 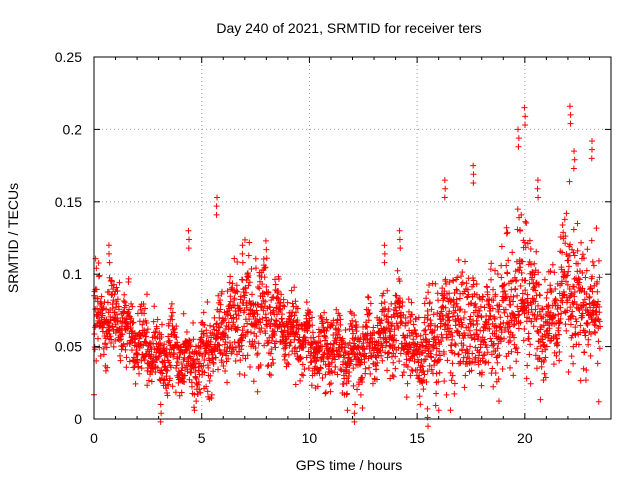 What do you see at coordinates (94, 438) in the screenshot?
I see `x-tick-label: 0` at bounding box center [94, 438].